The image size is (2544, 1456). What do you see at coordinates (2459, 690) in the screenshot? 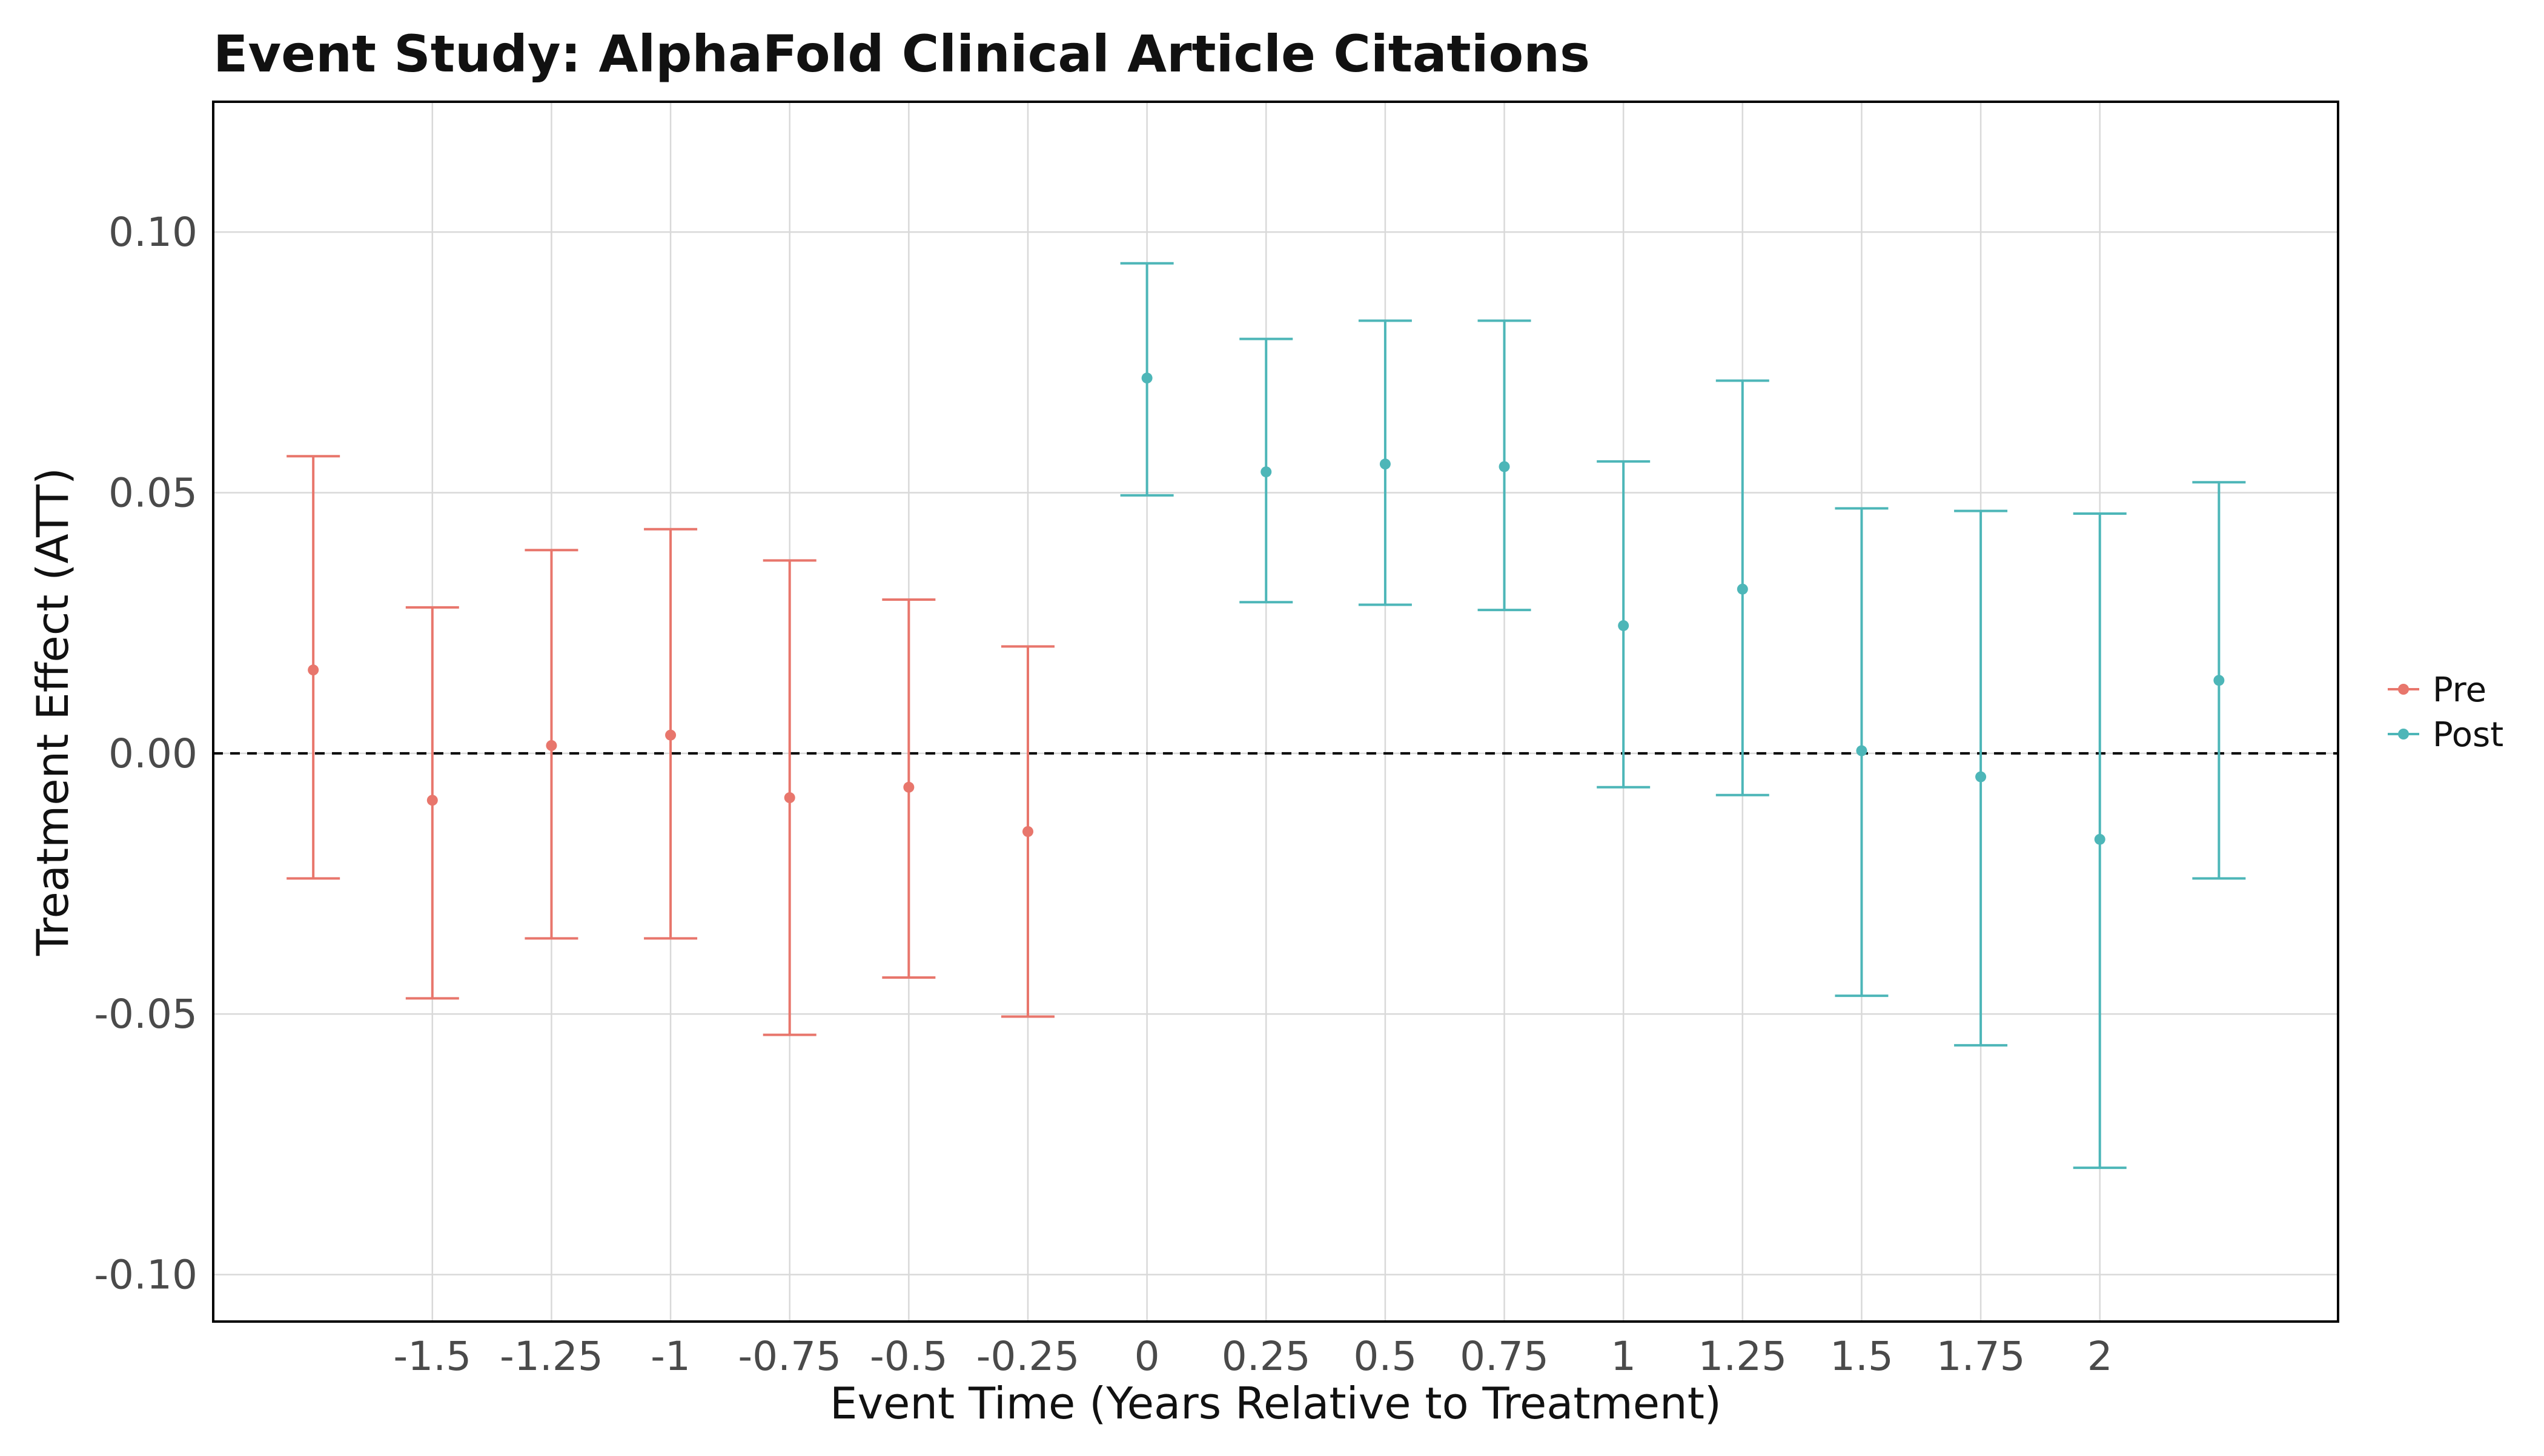
I see `legend-label: Pre` at bounding box center [2459, 690].